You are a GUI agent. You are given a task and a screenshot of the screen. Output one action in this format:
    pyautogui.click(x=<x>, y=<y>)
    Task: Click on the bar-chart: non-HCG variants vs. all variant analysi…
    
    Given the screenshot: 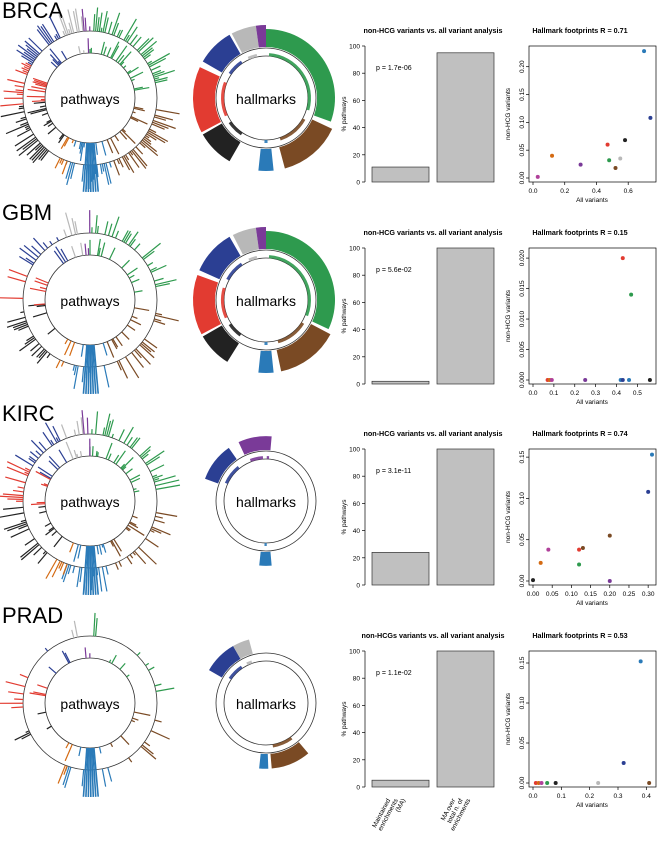 What is the action you would take?
    pyautogui.click(x=422, y=509)
    